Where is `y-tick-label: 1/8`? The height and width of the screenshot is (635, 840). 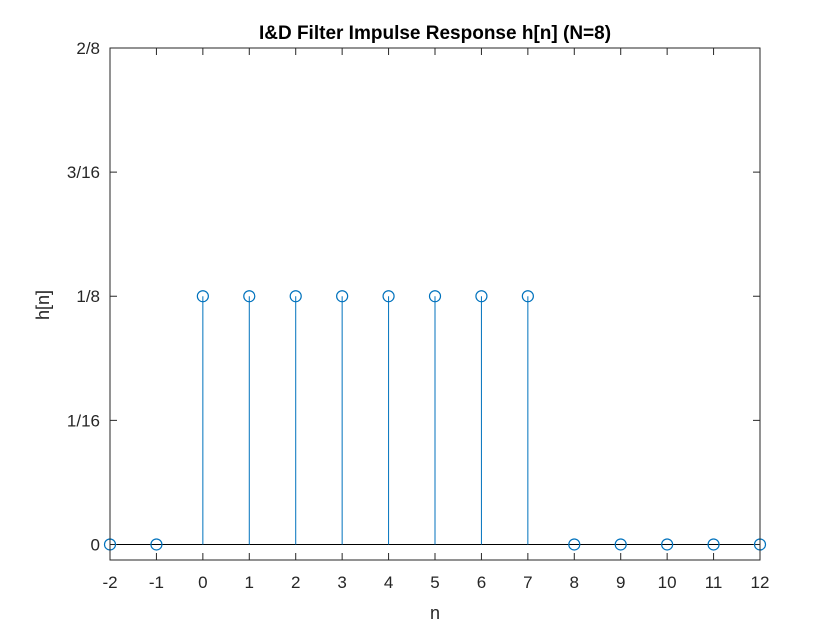 y-tick-label: 1/8 is located at coordinates (88, 296).